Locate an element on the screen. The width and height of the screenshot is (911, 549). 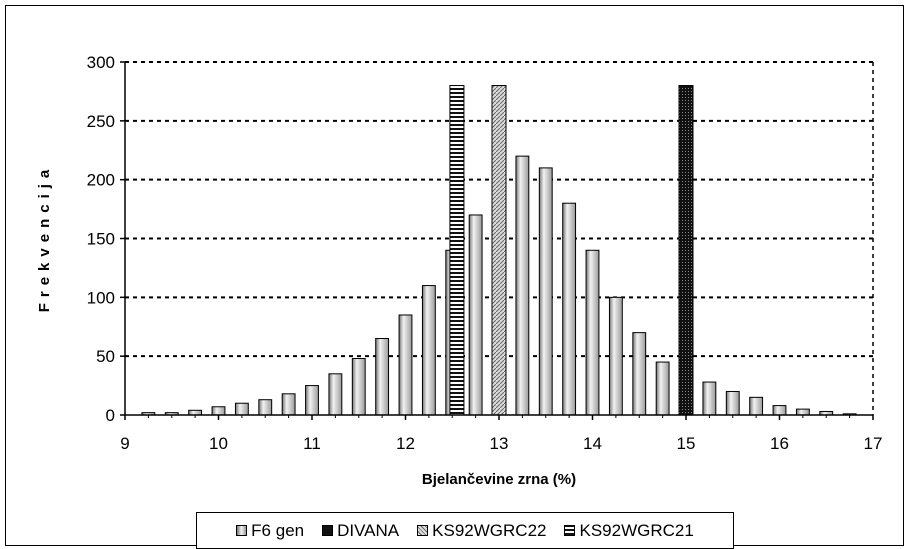
y-tick-label: 0 is located at coordinates (110, 415).